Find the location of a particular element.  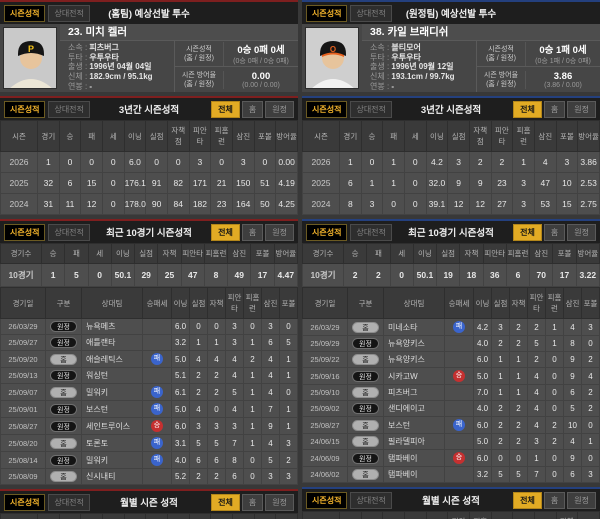

cell: 2.53 is located at coordinates (588, 183).